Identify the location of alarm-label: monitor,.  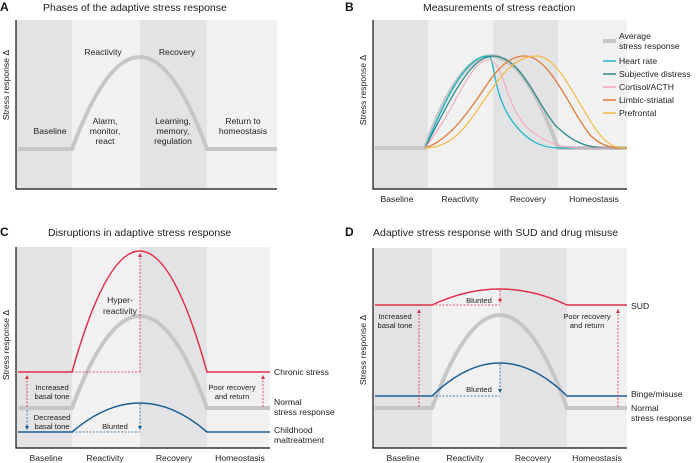
(105, 131).